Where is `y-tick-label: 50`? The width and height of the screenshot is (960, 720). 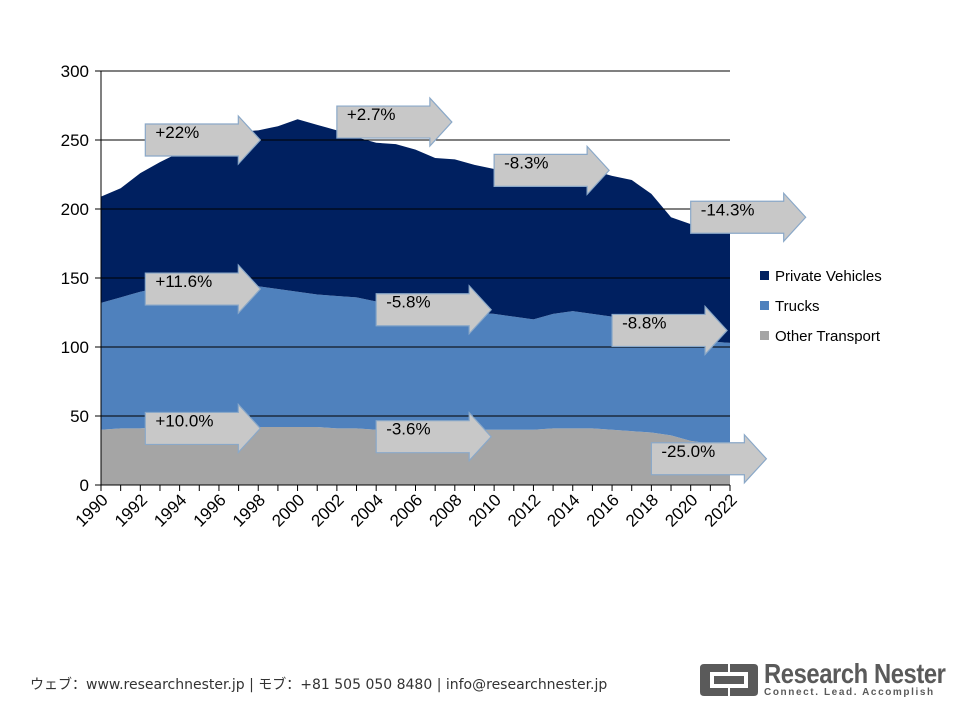
y-tick-label: 50 is located at coordinates (79, 416).